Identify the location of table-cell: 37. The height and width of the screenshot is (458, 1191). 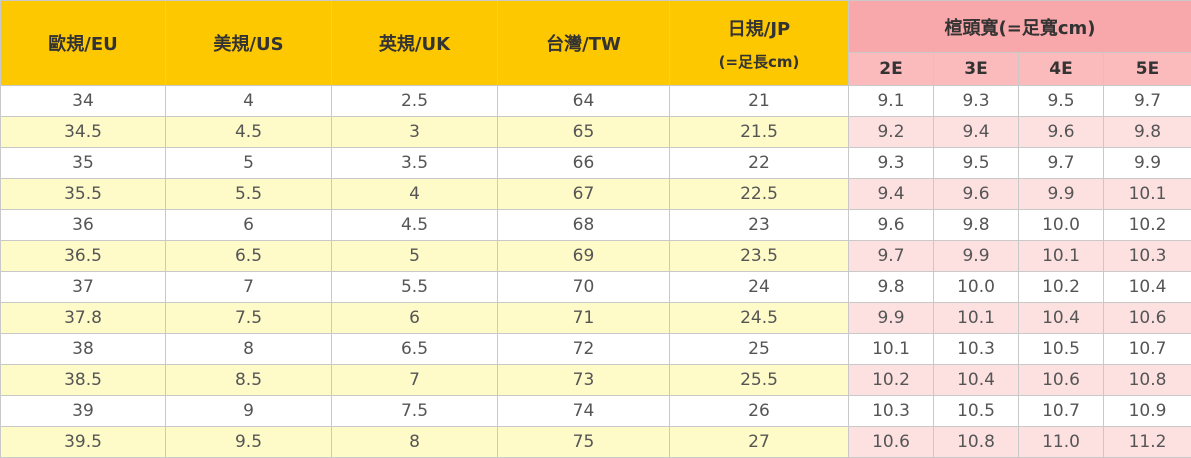
(83, 287).